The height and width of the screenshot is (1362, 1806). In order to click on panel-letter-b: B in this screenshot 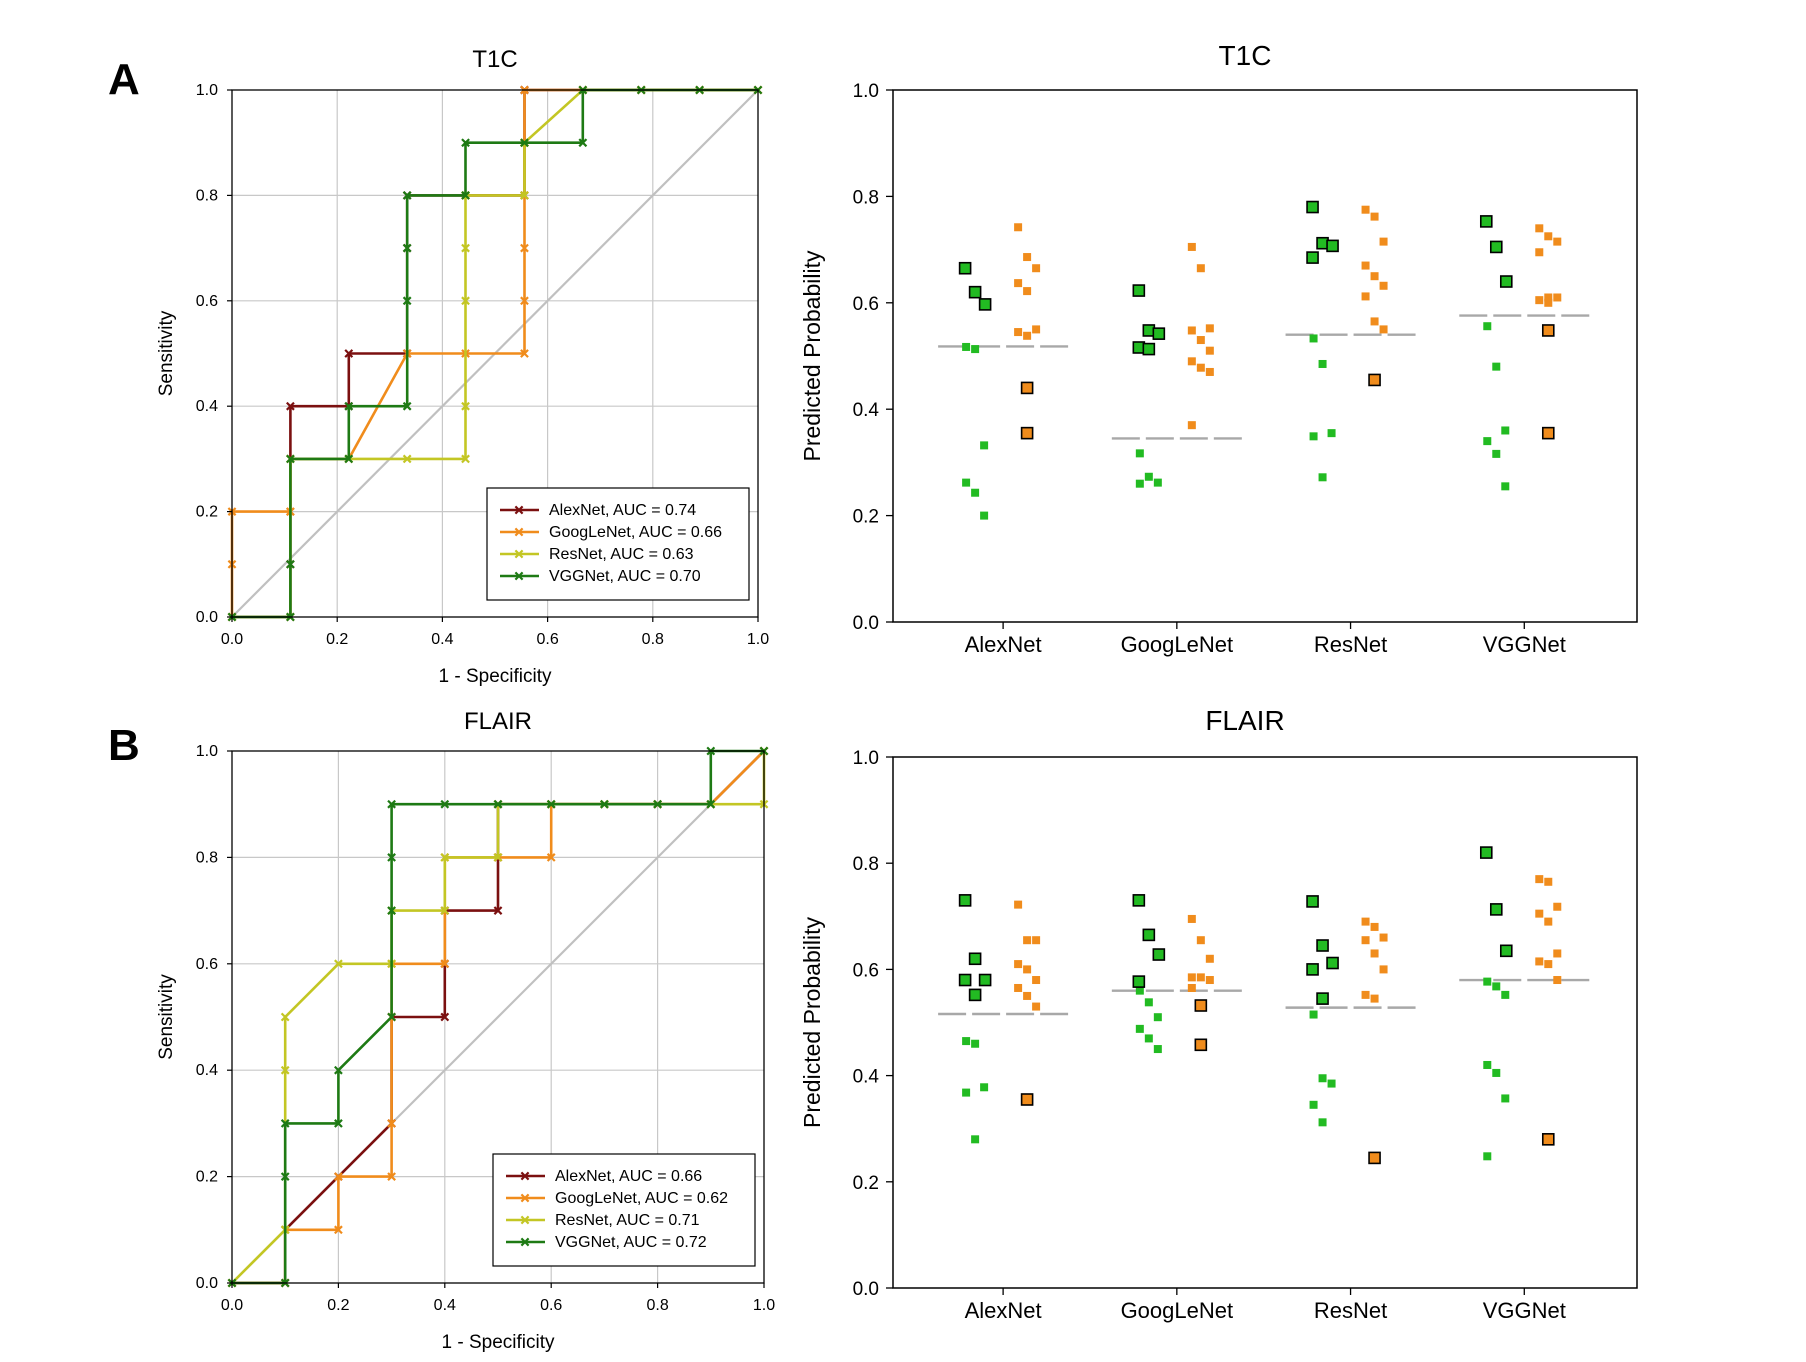, I will do `click(124, 745)`.